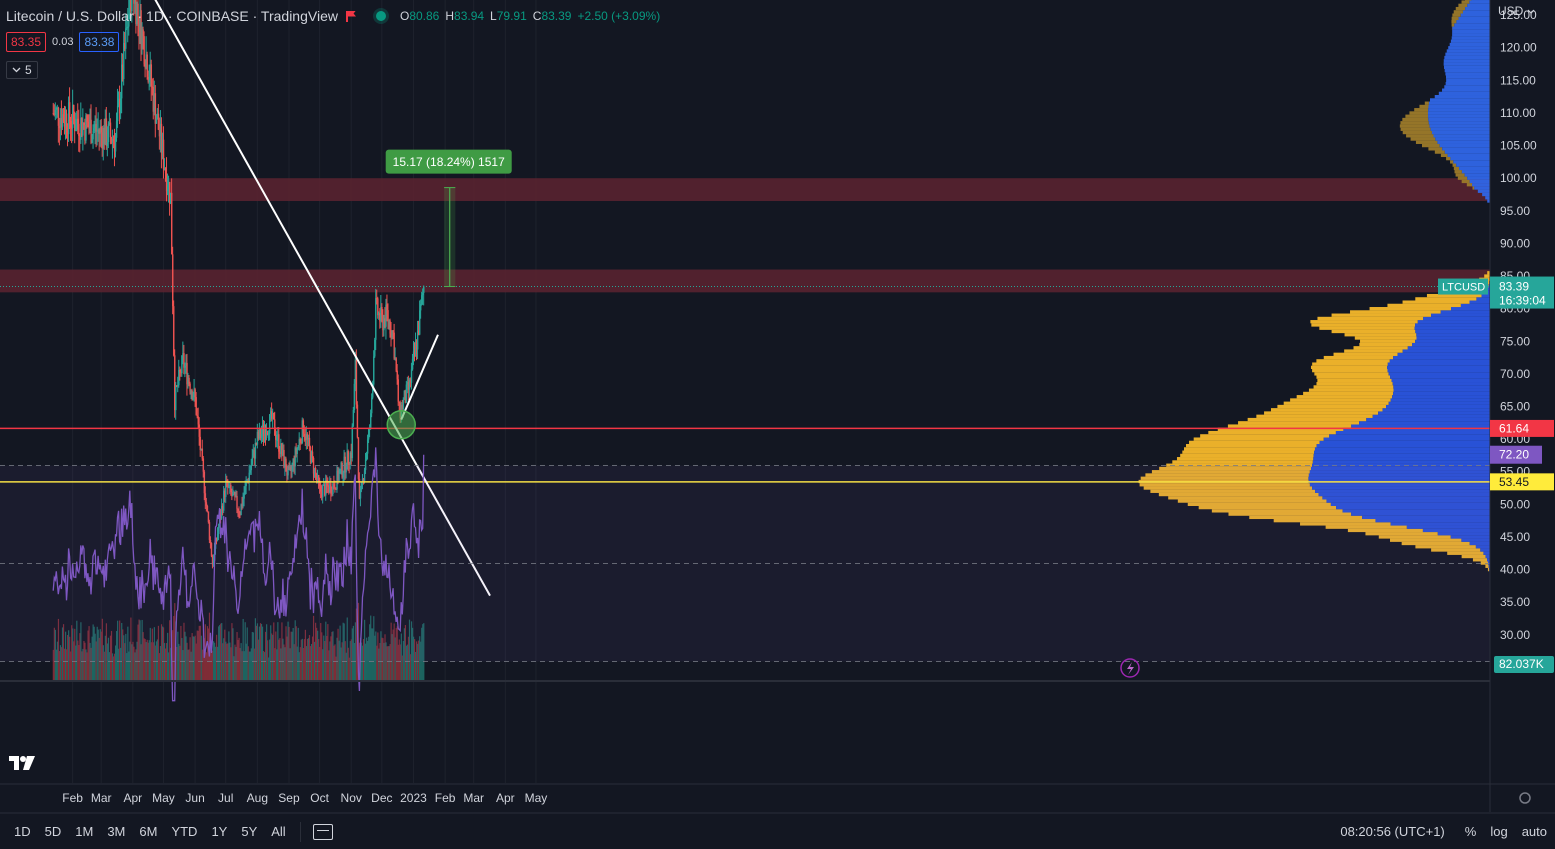  Describe the element at coordinates (278, 831) in the screenshot. I see `timeframe-all: All` at that location.